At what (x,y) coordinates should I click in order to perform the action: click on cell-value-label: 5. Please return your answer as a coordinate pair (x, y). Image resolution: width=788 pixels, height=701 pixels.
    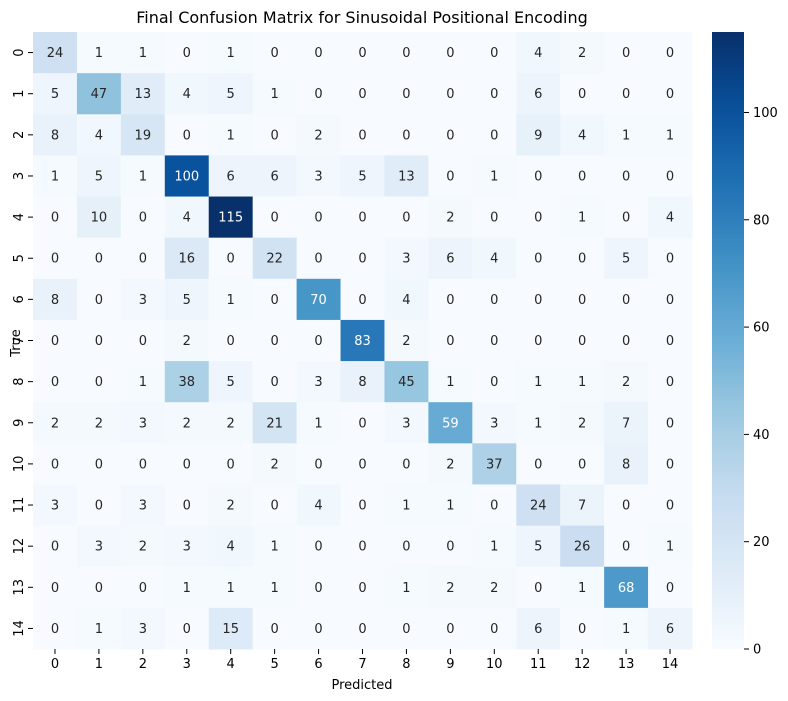
    Looking at the image, I should click on (231, 382).